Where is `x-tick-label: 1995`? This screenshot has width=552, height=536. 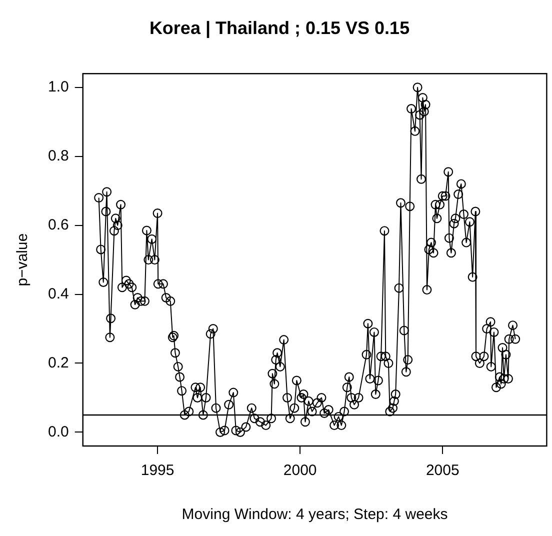 x-tick-label: 1995 is located at coordinates (157, 471).